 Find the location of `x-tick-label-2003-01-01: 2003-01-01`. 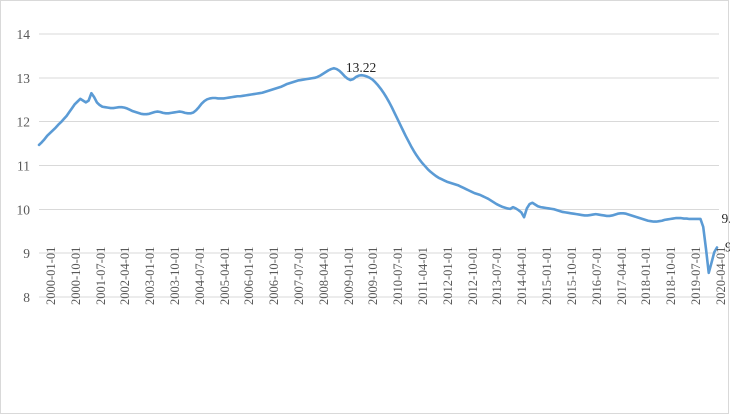

x-tick-label-2003-01-01: 2003-01-01 is located at coordinates (150, 275).